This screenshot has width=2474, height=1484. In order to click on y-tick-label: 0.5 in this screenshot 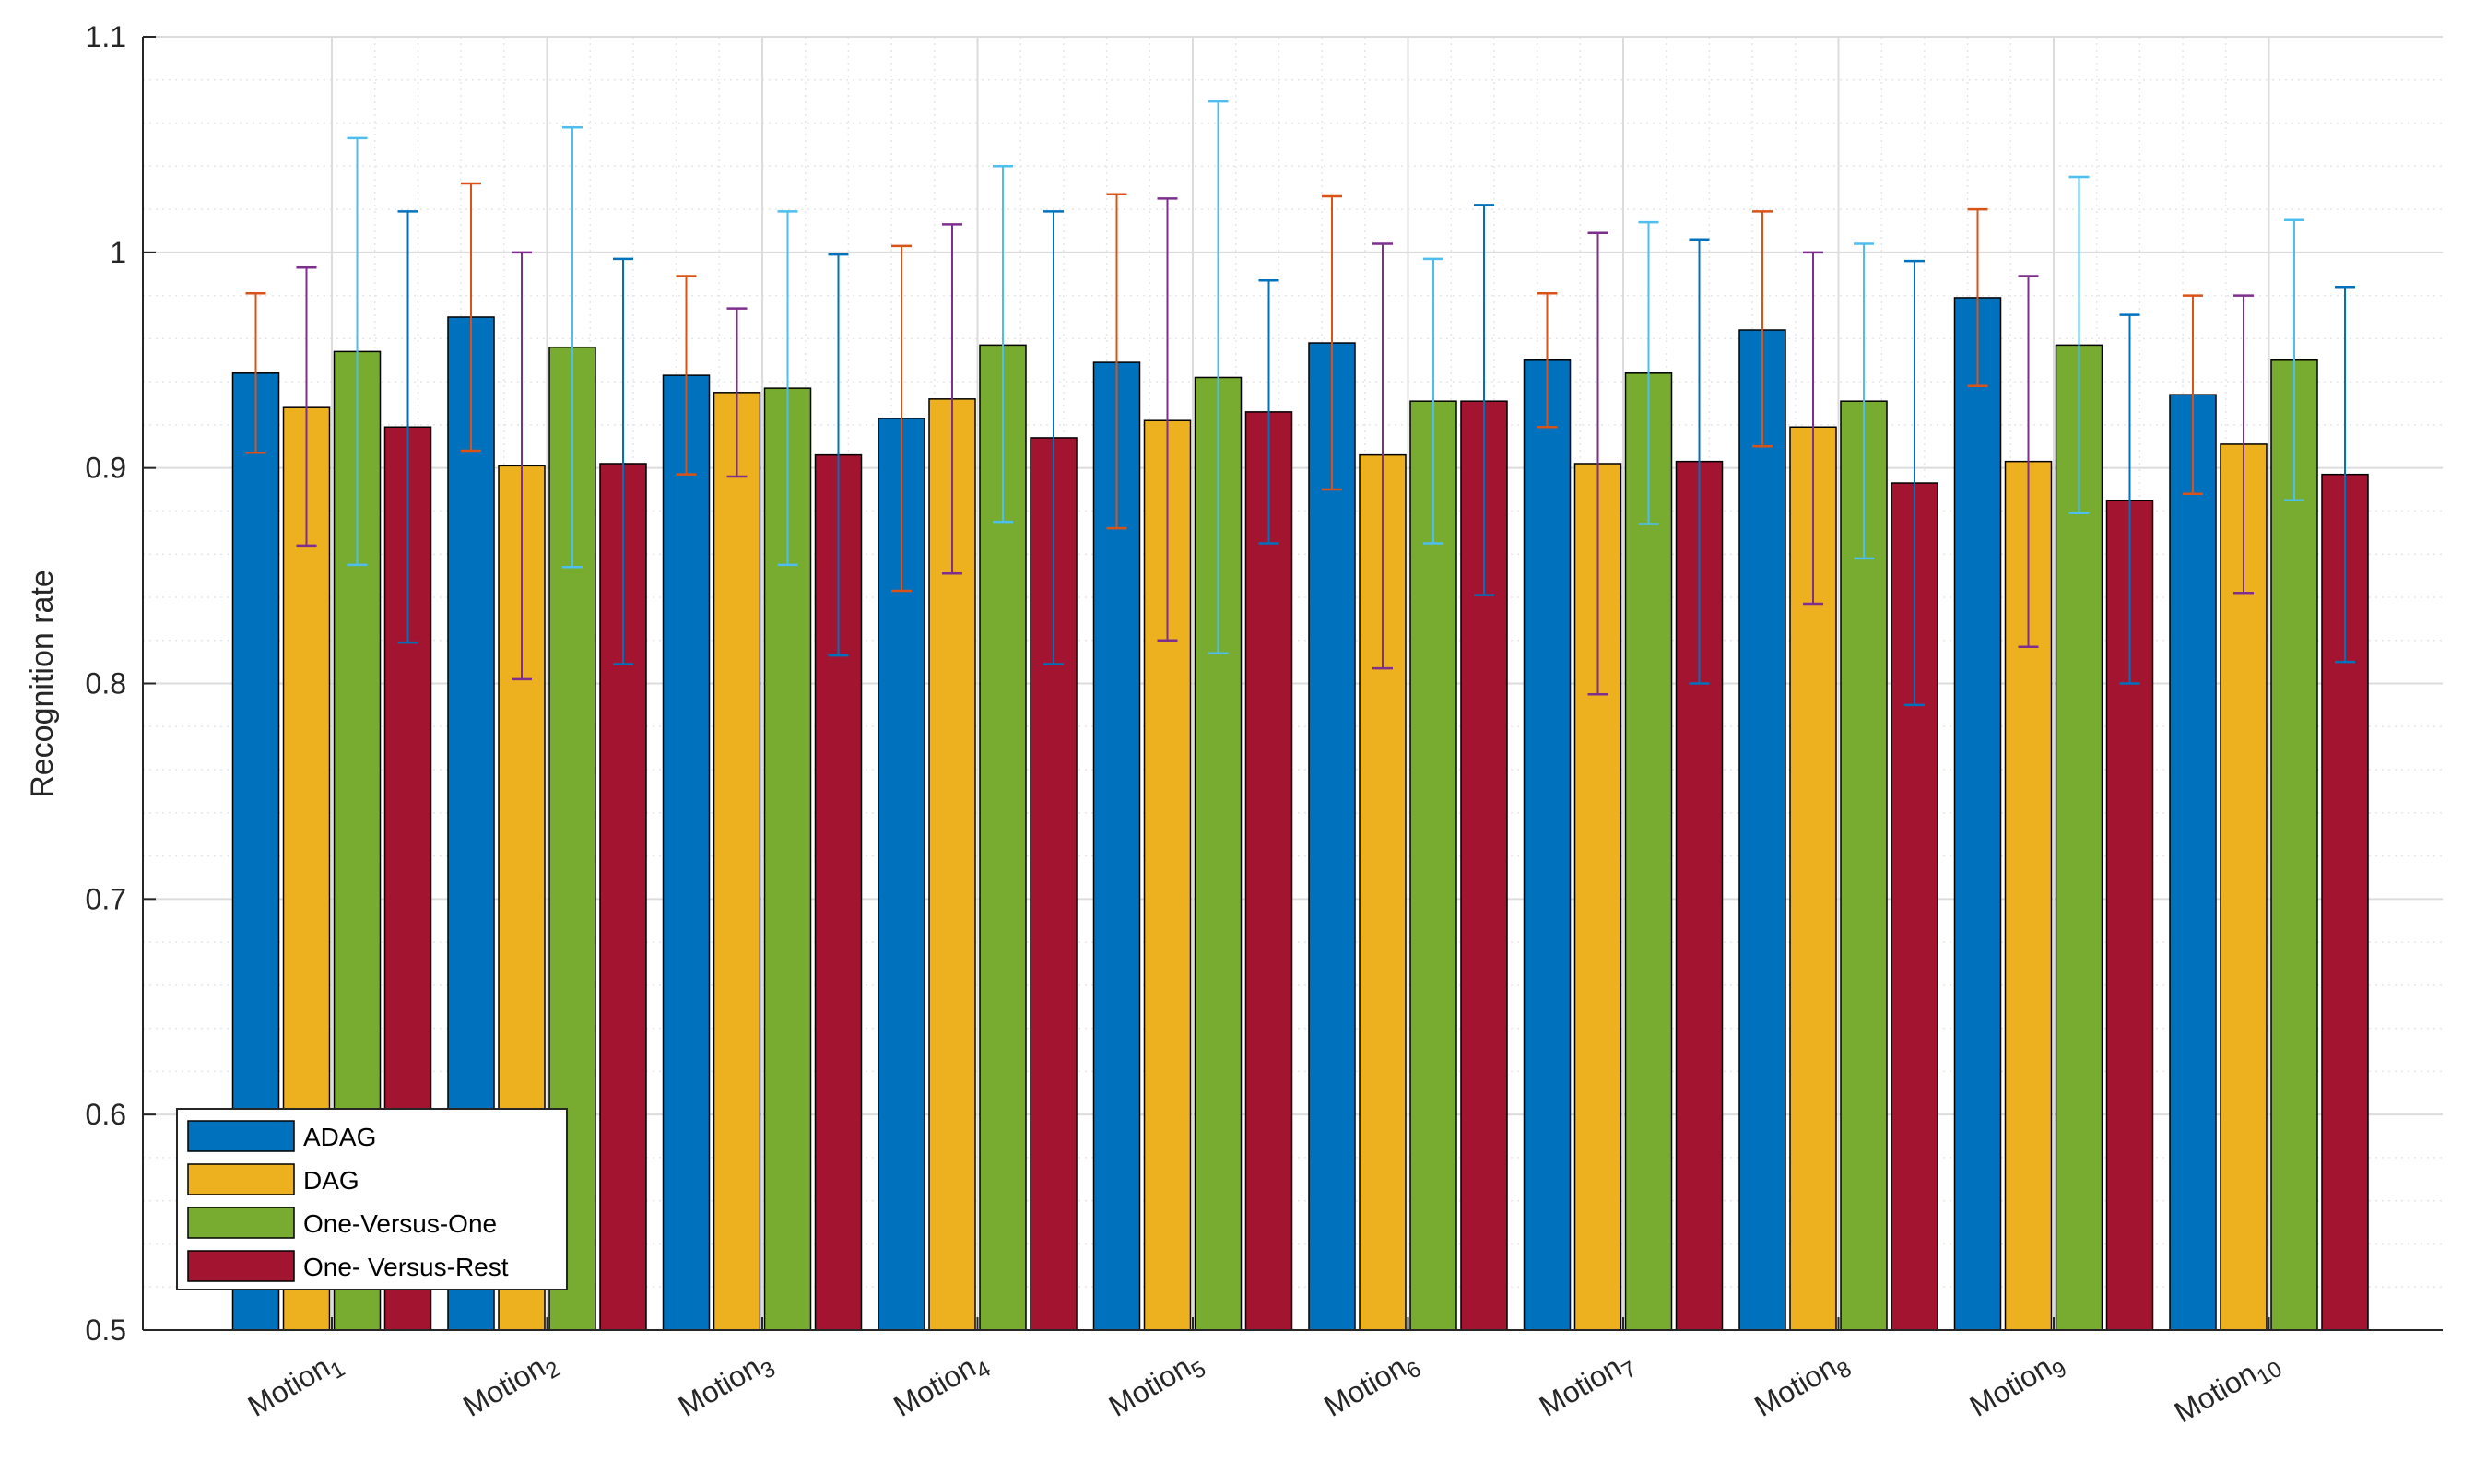, I will do `click(106, 1330)`.